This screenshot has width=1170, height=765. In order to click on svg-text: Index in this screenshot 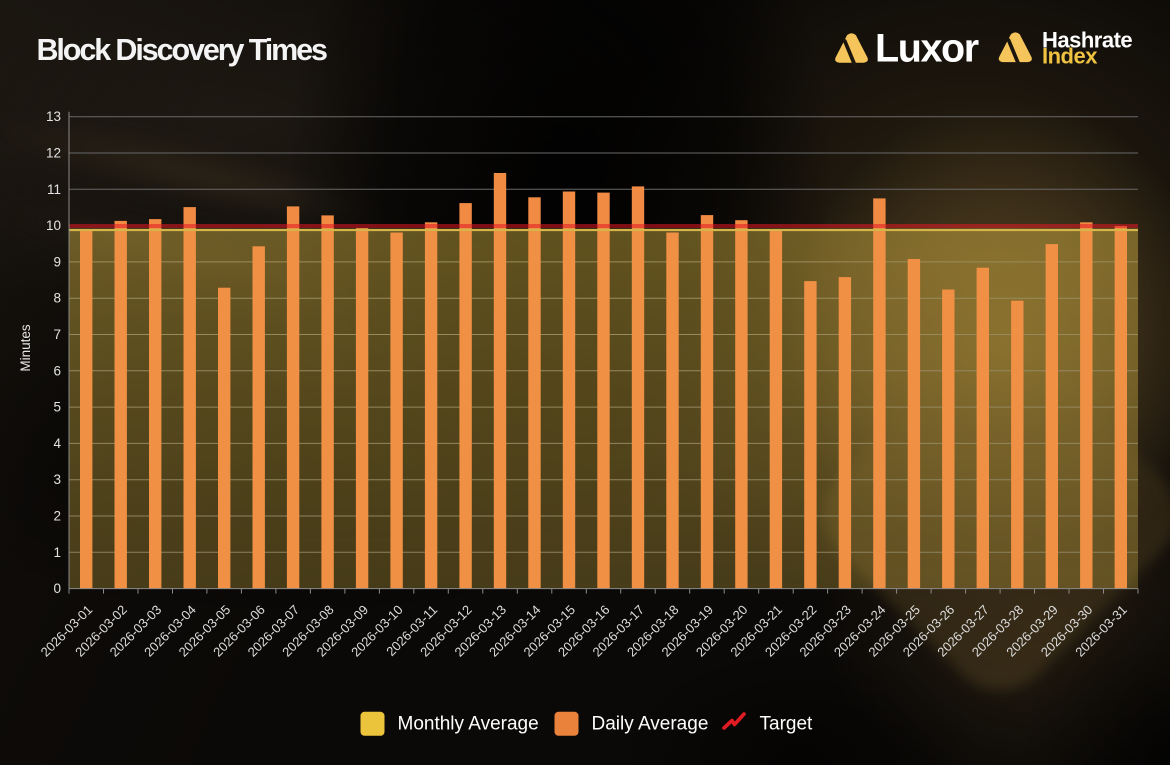, I will do `click(1070, 56)`.